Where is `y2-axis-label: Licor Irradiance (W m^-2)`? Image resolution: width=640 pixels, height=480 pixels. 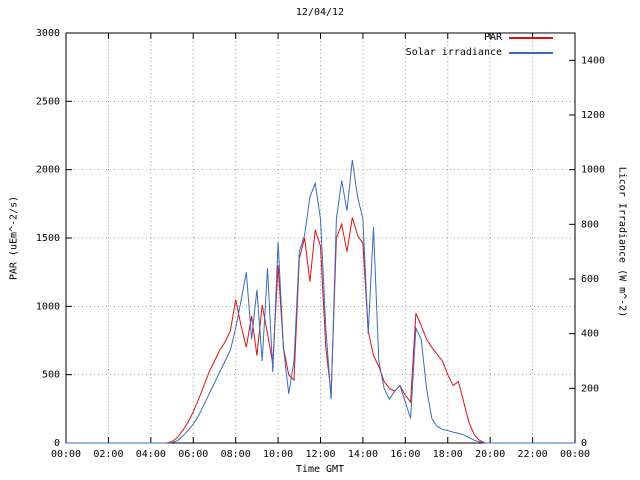 y2-axis-label: Licor Irradiance (W m^-2) is located at coordinates (622, 242).